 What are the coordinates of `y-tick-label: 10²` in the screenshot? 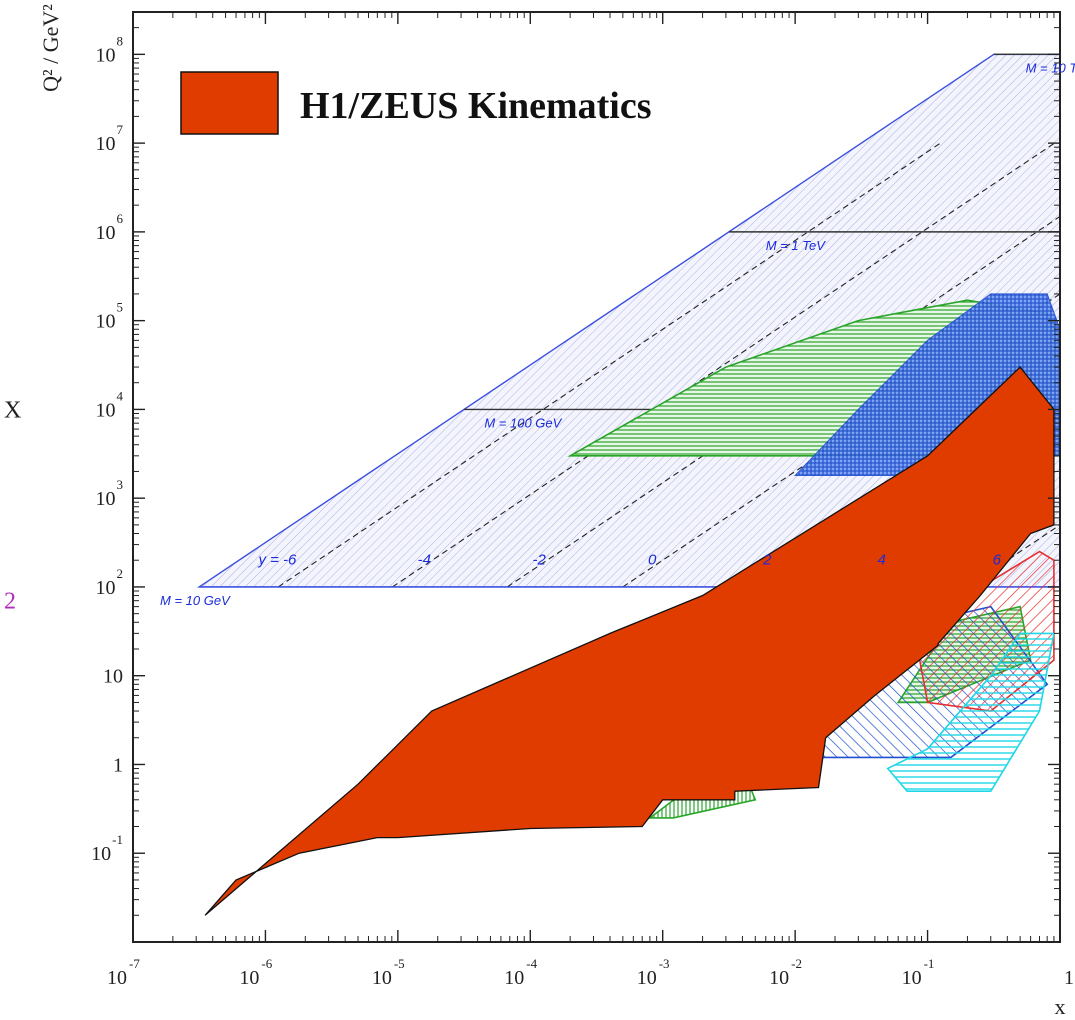 It's located at (110, 582).